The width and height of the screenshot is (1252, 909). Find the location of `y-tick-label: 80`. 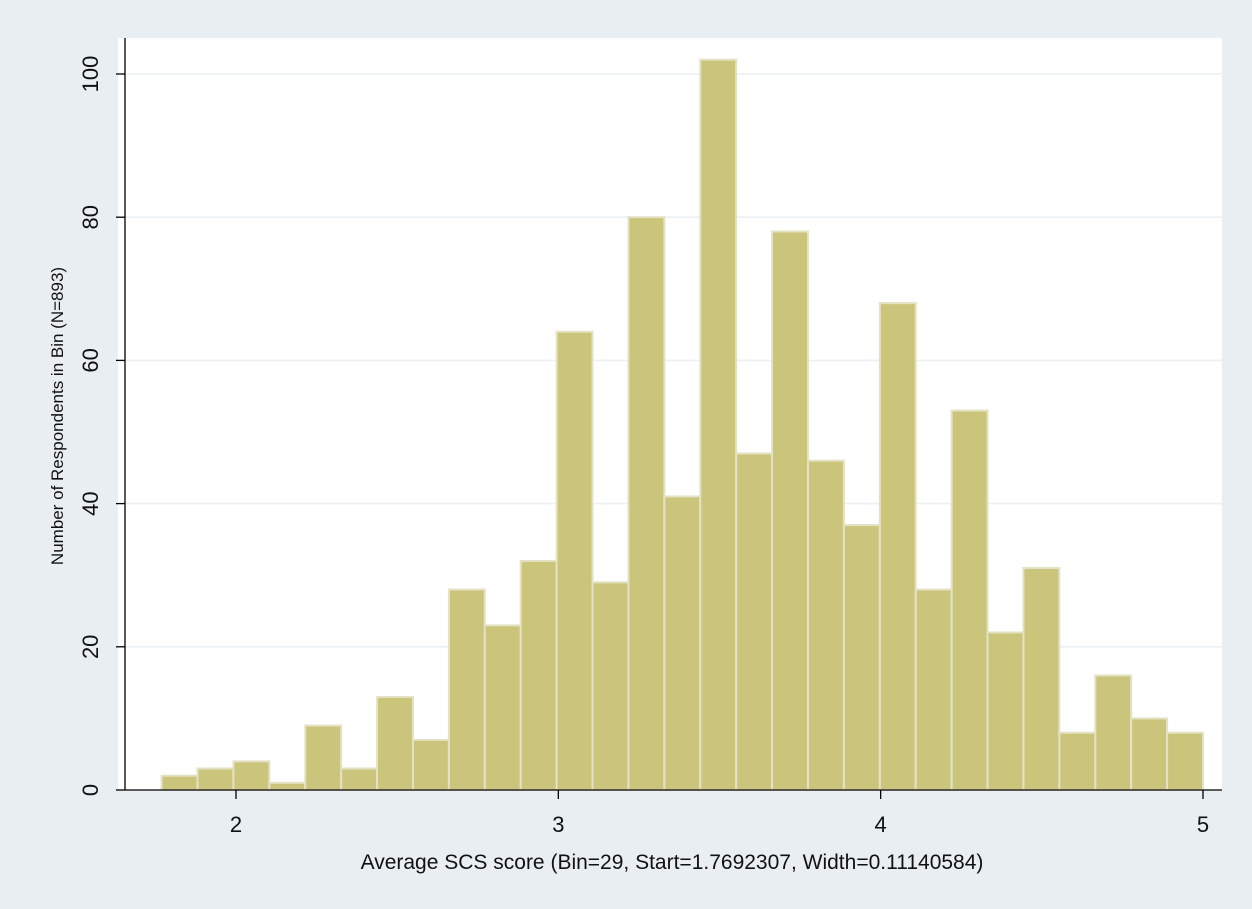

y-tick-label: 80 is located at coordinates (90, 217).